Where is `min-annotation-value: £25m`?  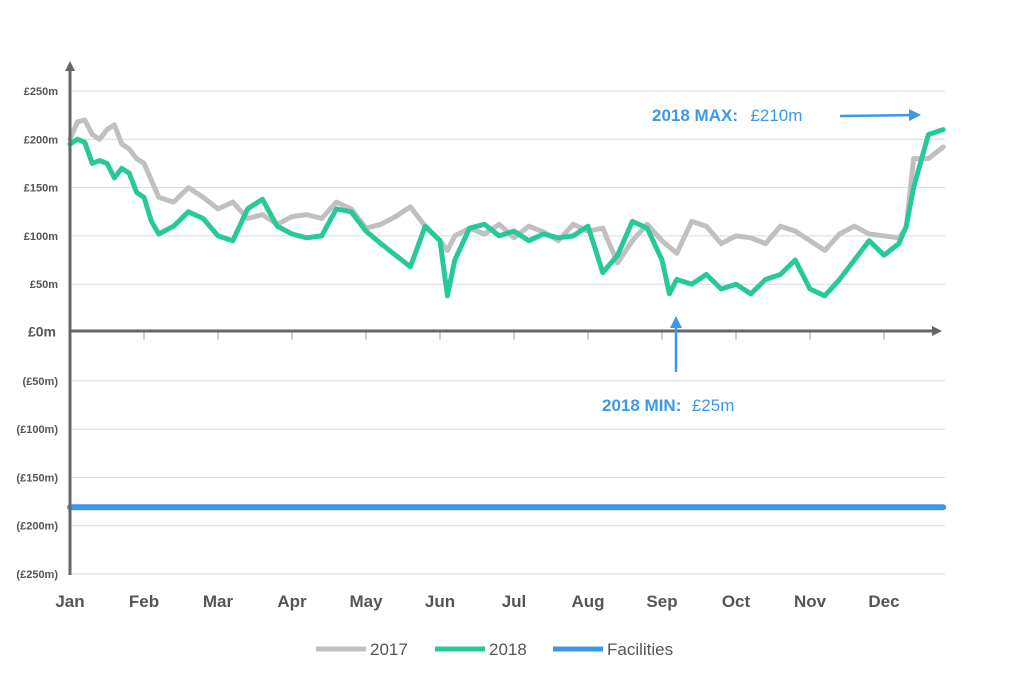
min-annotation-value: £25m is located at coordinates (713, 405).